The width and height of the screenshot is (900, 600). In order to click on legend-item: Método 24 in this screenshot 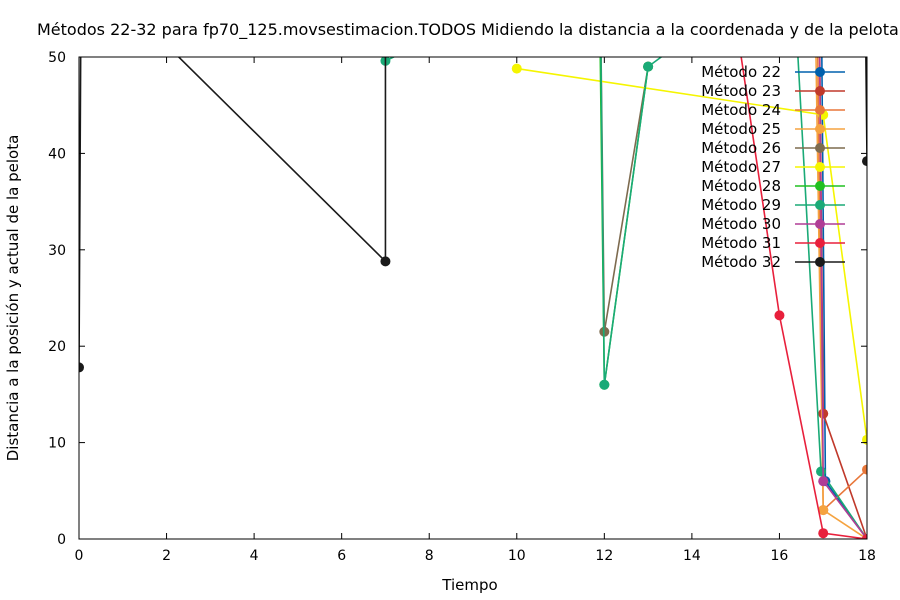, I will do `click(773, 110)`.